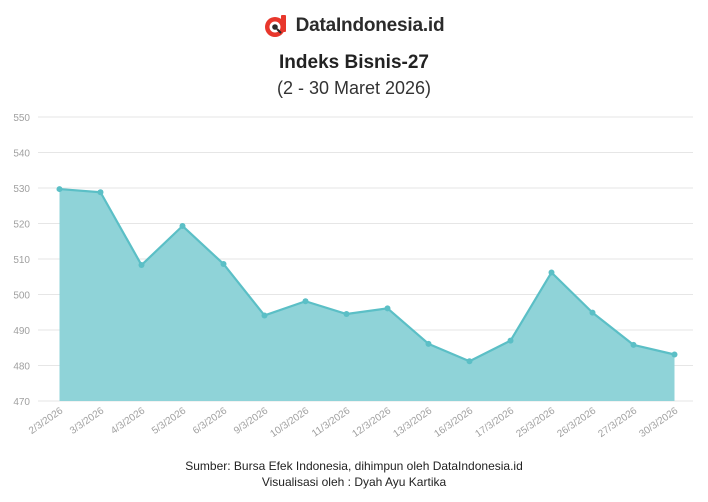 The width and height of the screenshot is (708, 502). What do you see at coordinates (370, 25) in the screenshot?
I see `brand-name: DataIndonesia.id` at bounding box center [370, 25].